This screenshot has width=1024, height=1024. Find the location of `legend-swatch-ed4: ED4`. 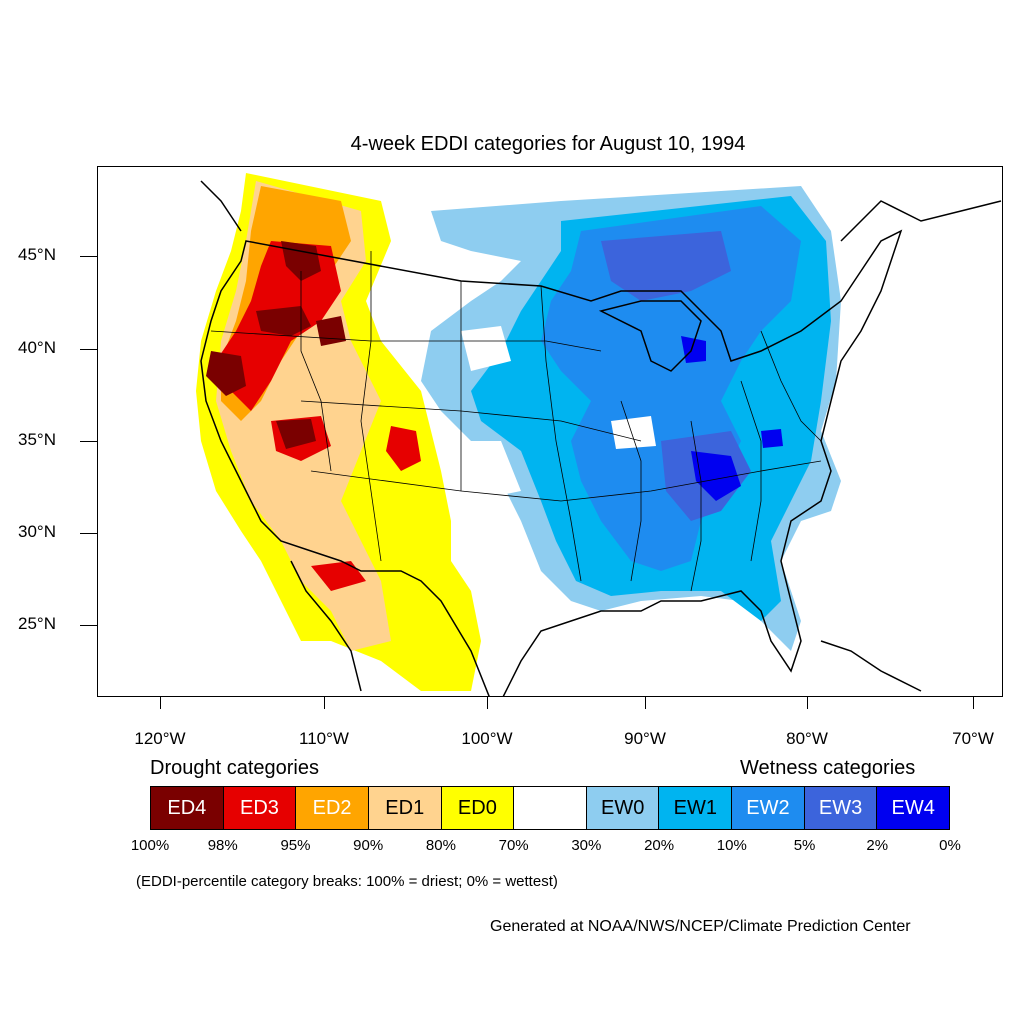

legend-swatch-ed4: ED4 is located at coordinates (187, 808).